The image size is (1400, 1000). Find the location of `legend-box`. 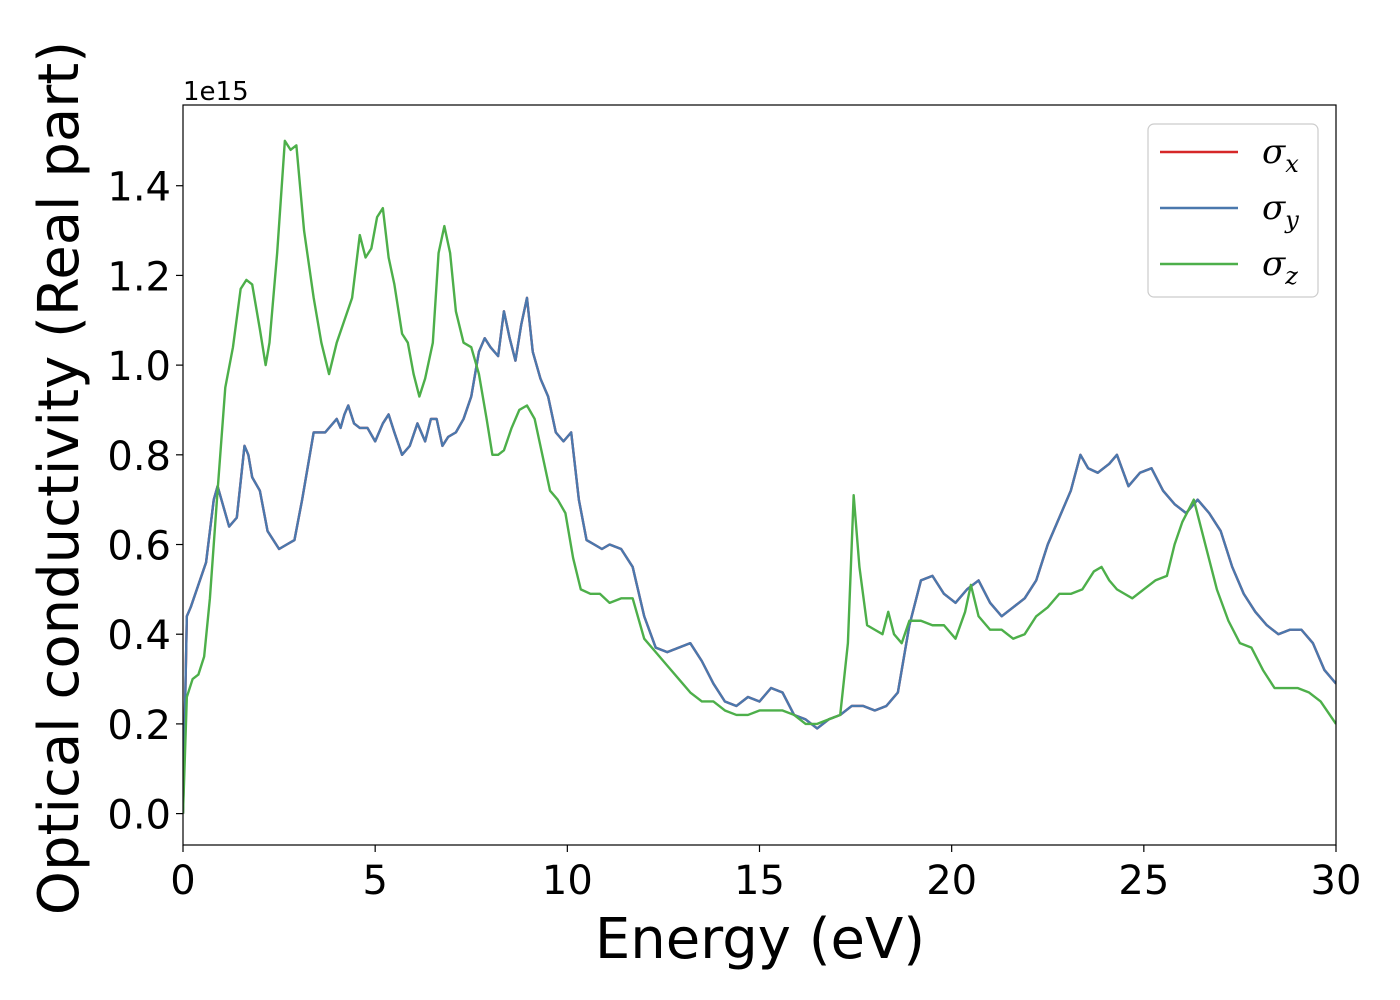

legend-box is located at coordinates (1233, 210).